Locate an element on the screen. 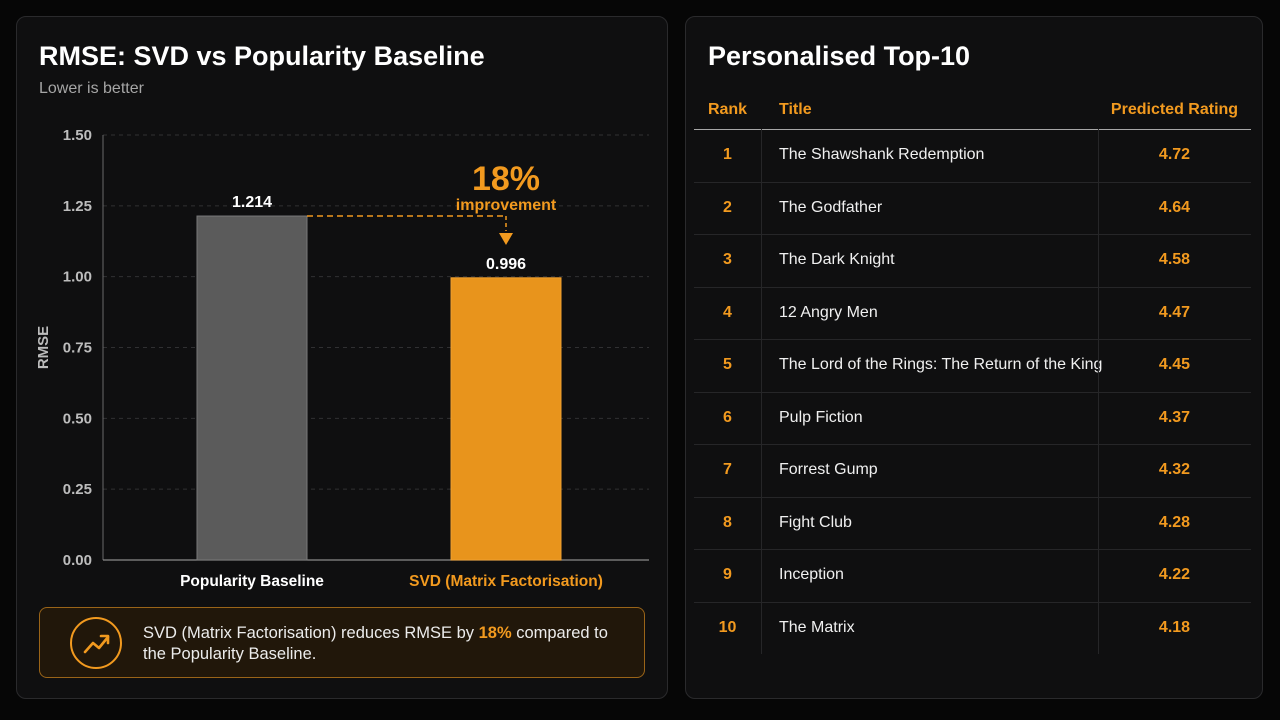 This screenshot has height=720, width=1280. row-rank: 8 is located at coordinates (727, 522).